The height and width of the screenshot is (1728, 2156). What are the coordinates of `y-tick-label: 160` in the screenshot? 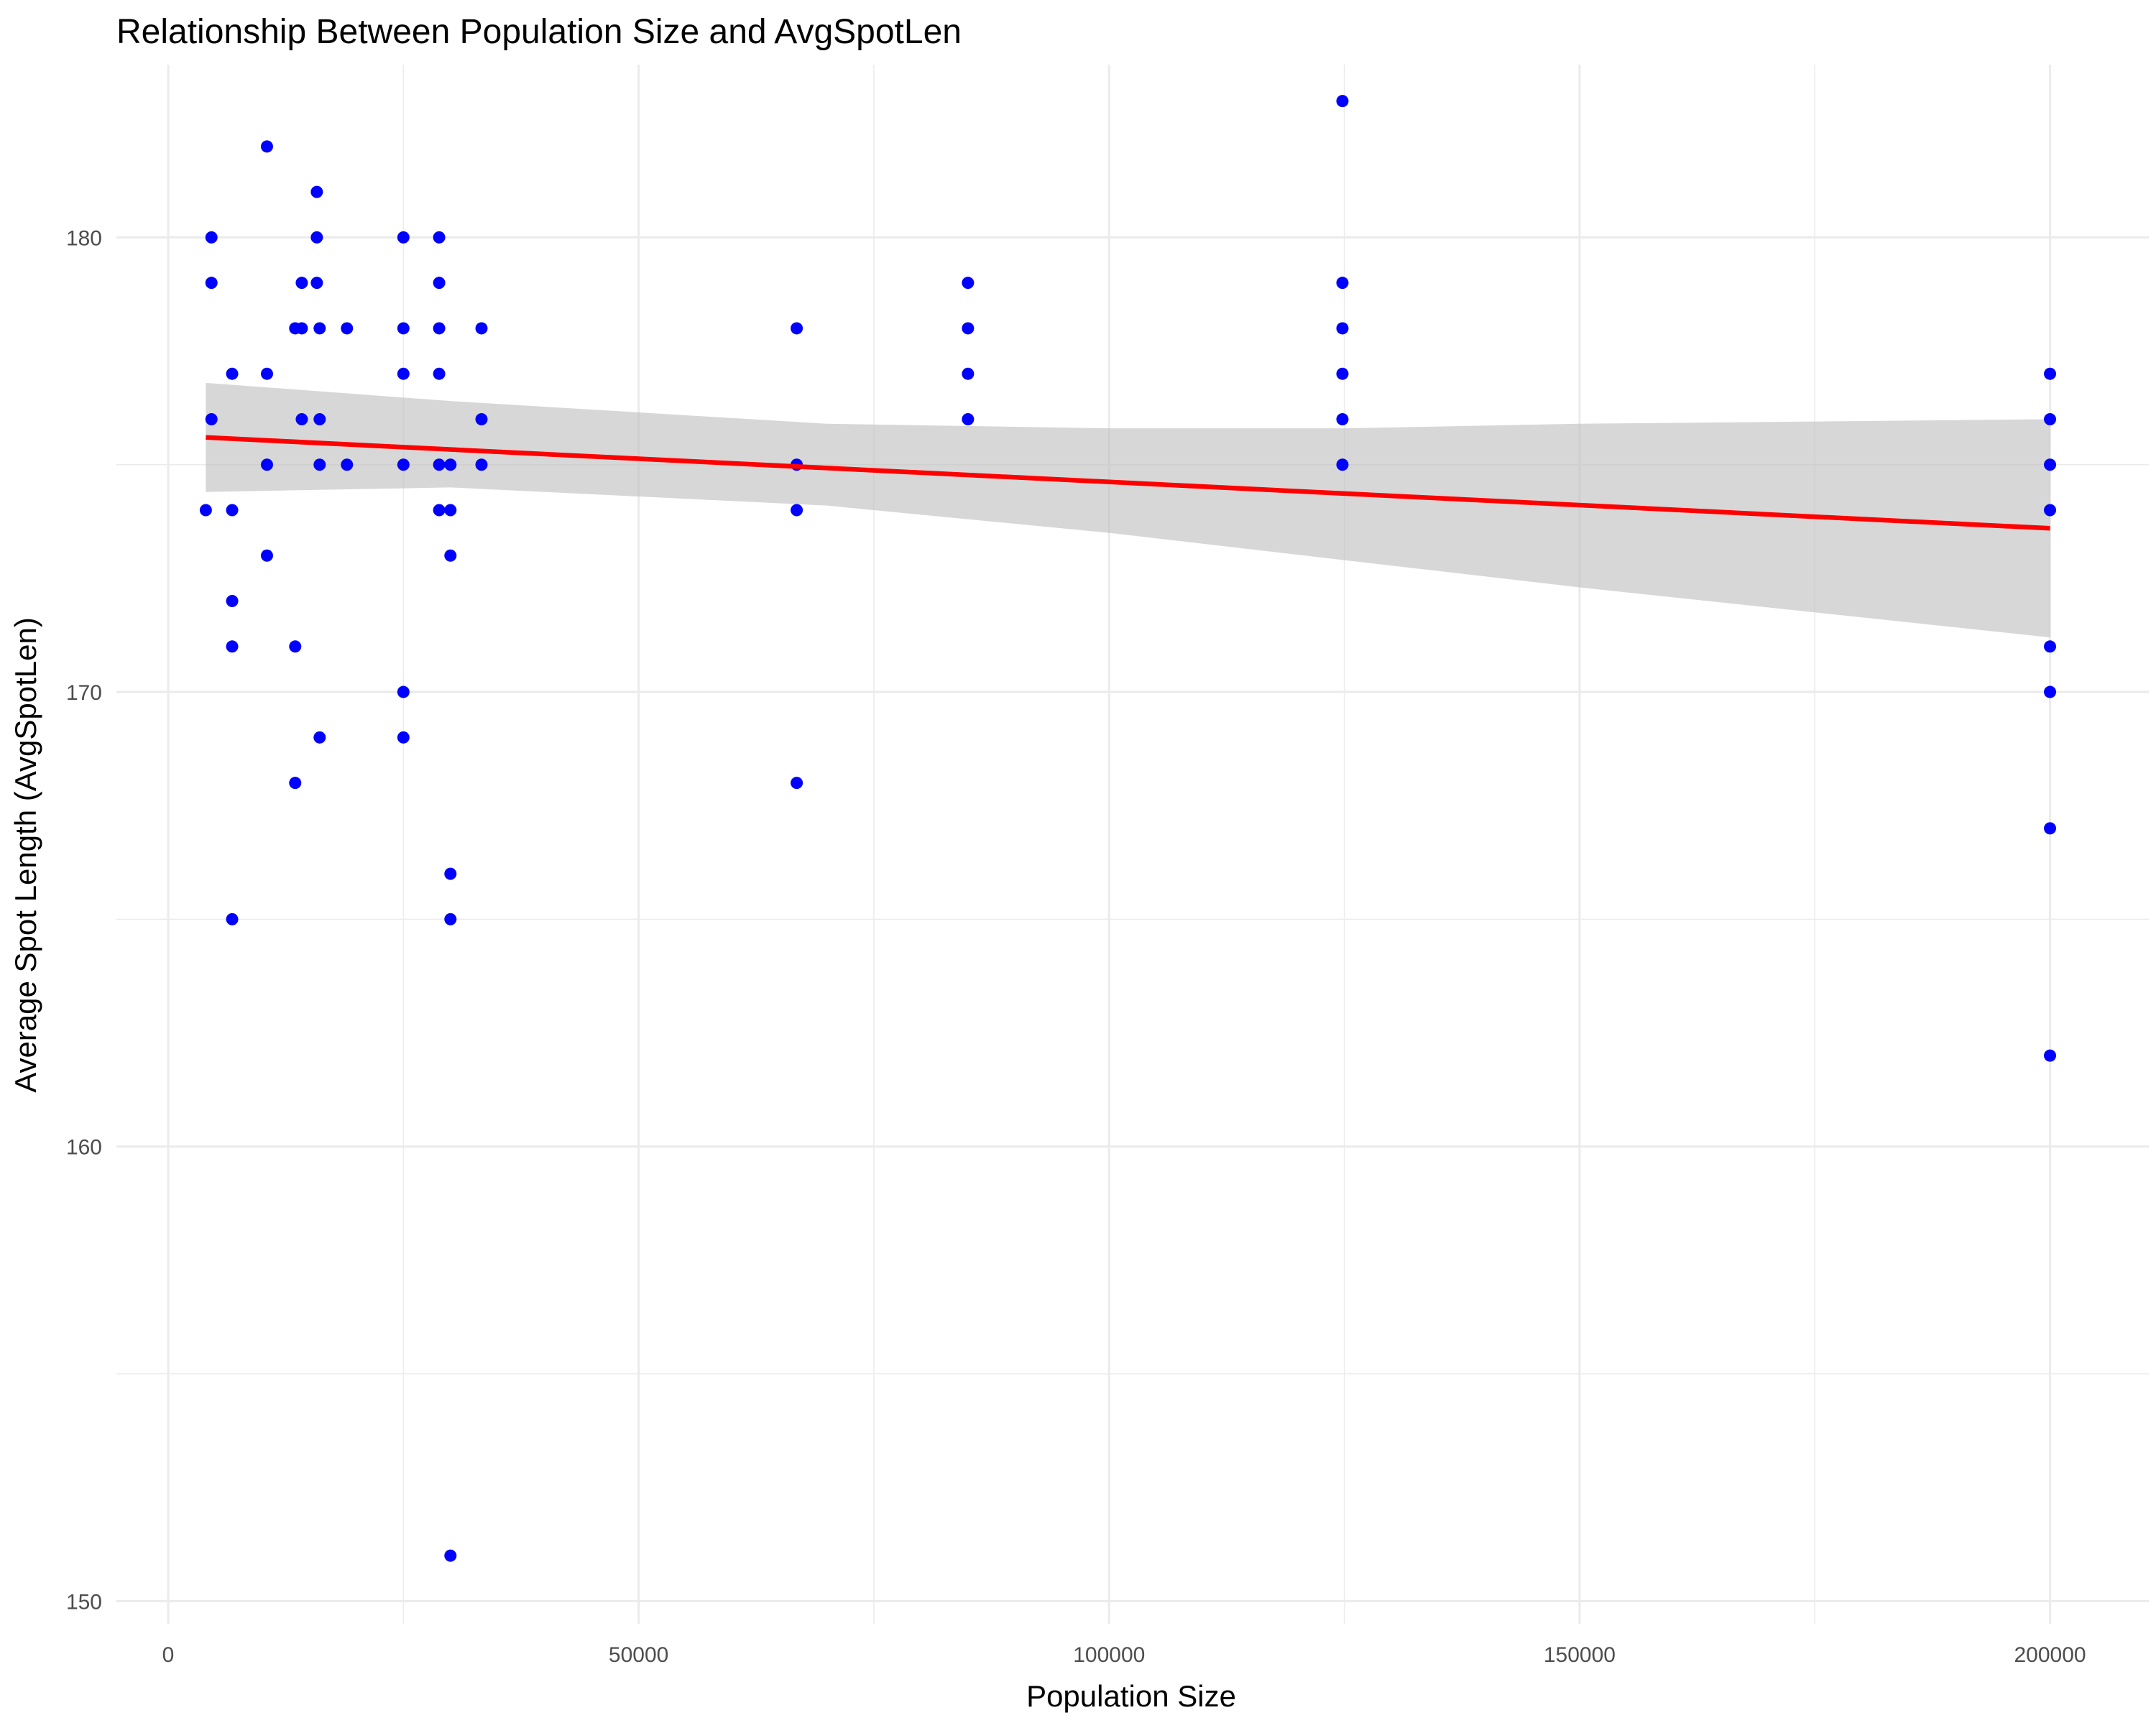 It's located at (84, 1148).